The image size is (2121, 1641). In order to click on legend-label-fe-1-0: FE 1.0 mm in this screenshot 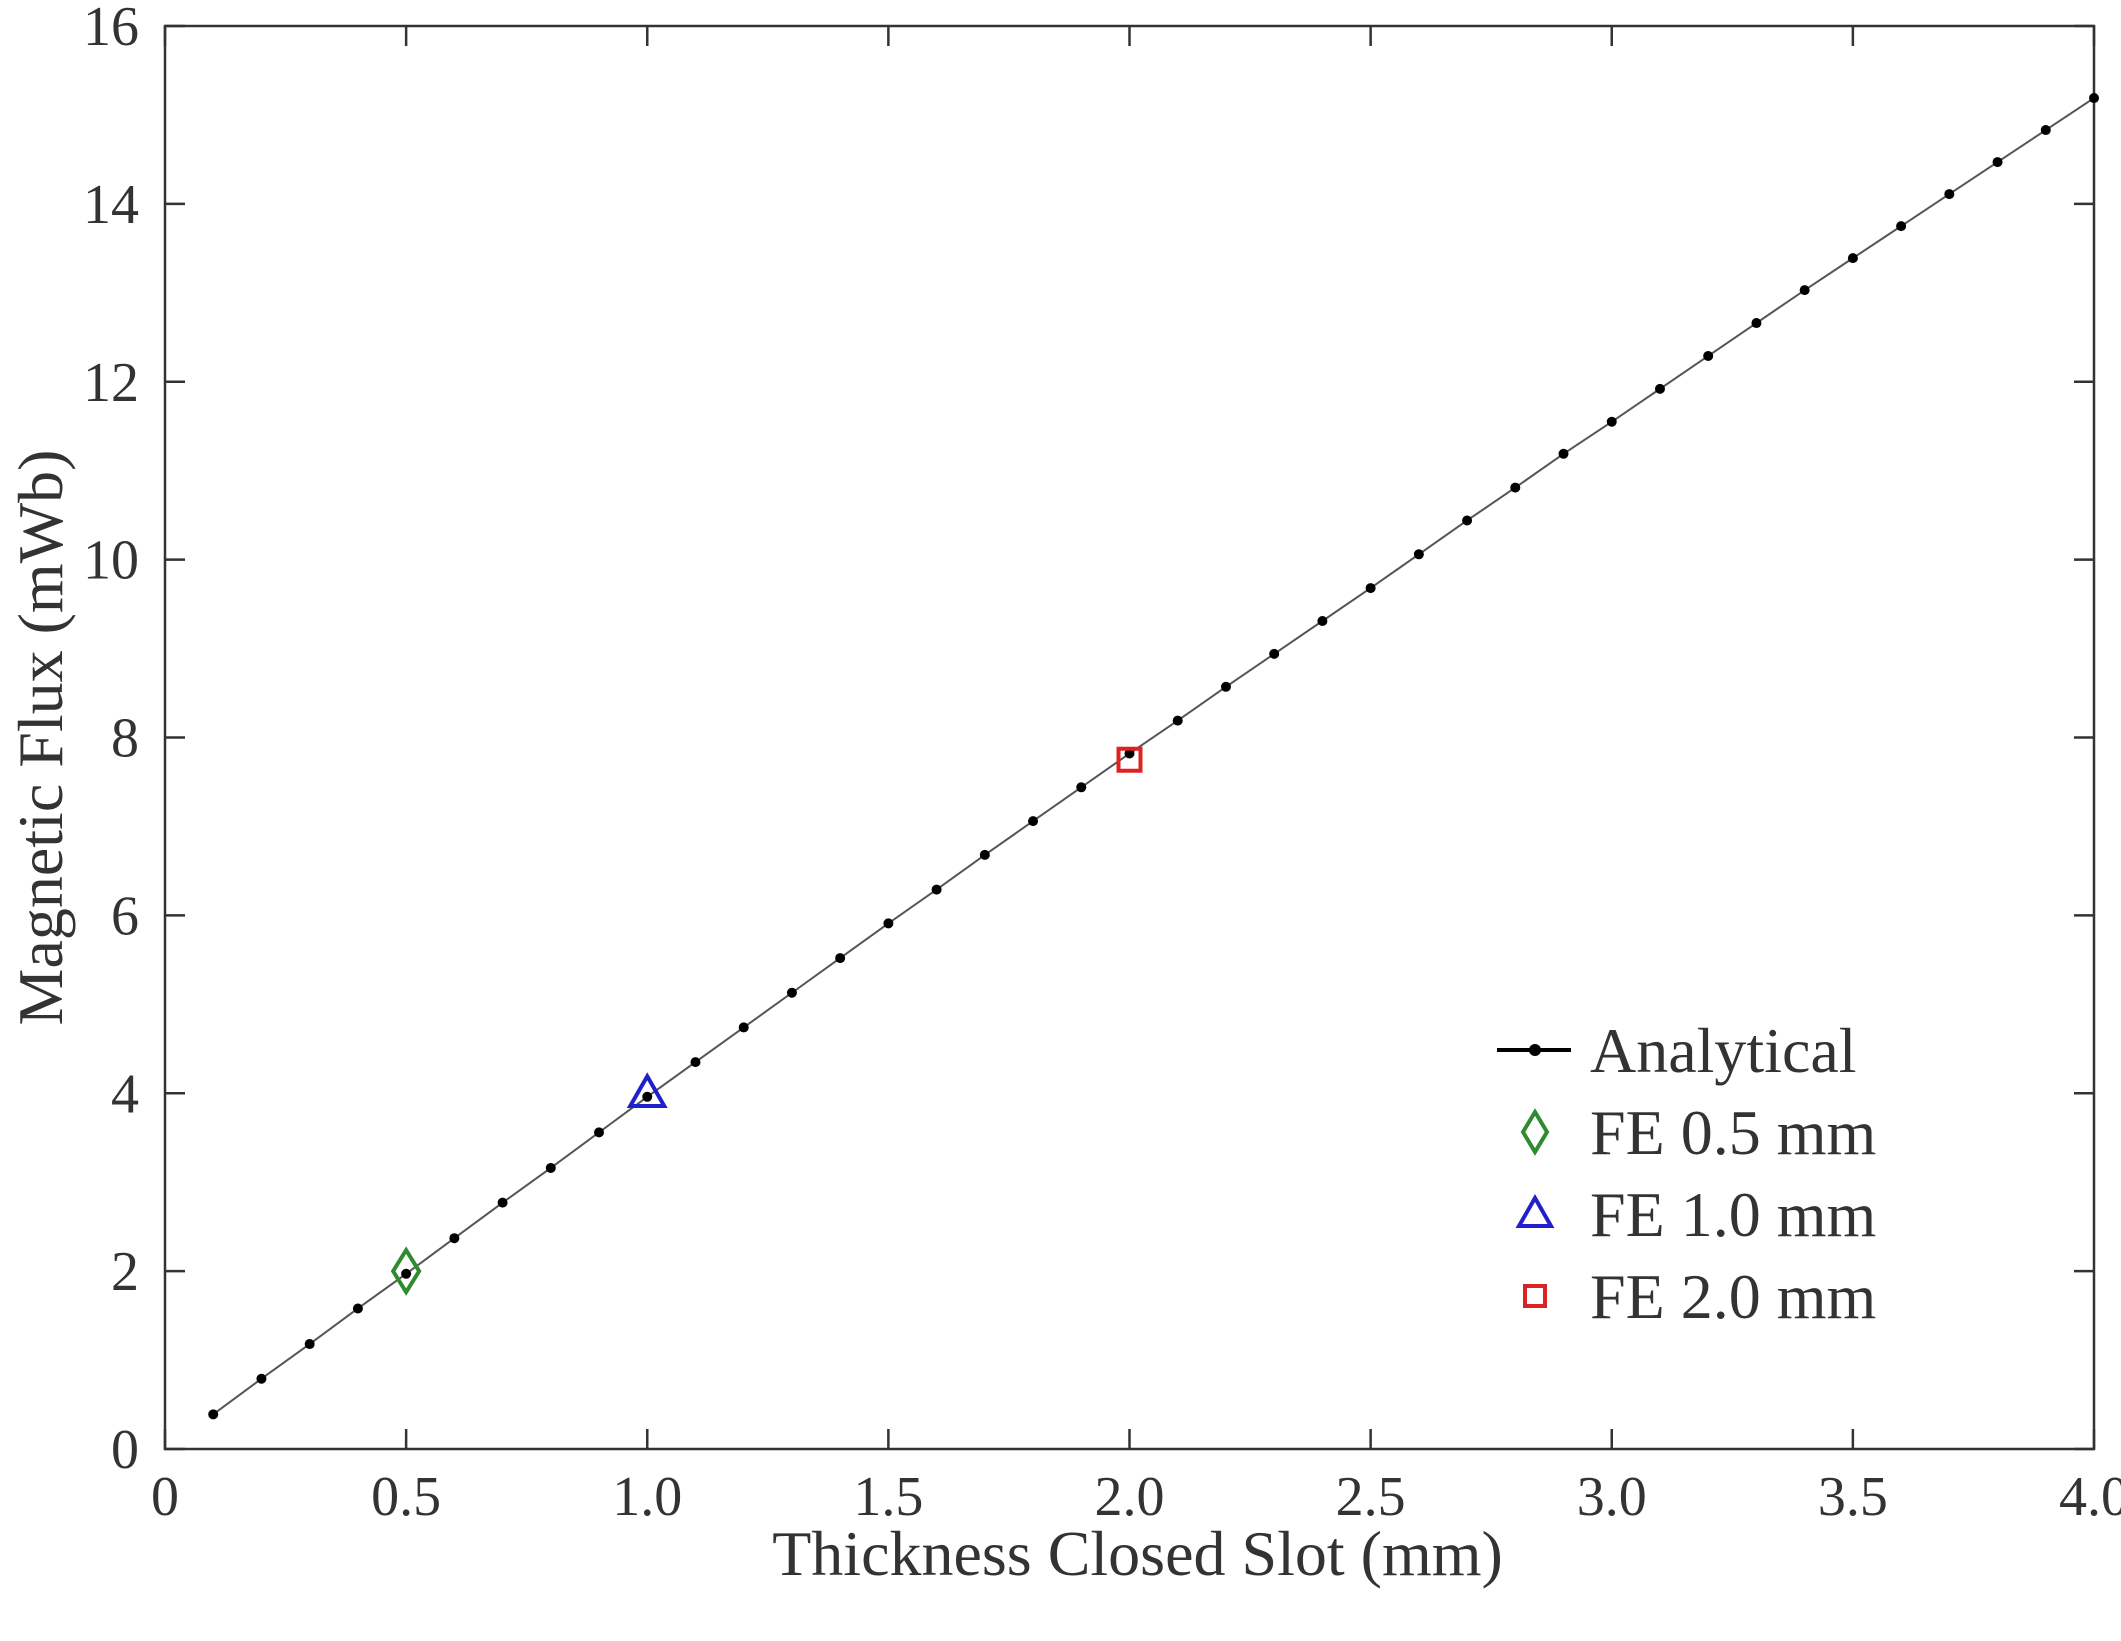, I will do `click(1733, 1214)`.